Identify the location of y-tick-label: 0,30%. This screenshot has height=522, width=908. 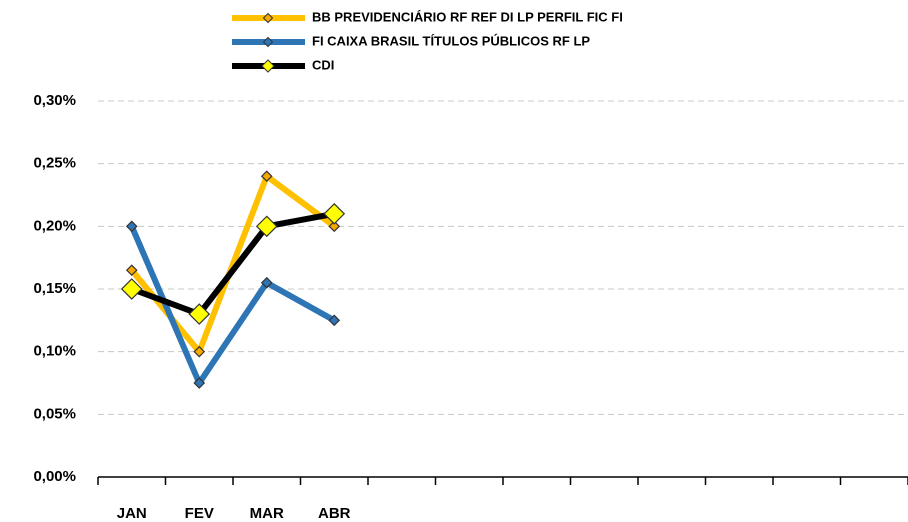
(54, 100).